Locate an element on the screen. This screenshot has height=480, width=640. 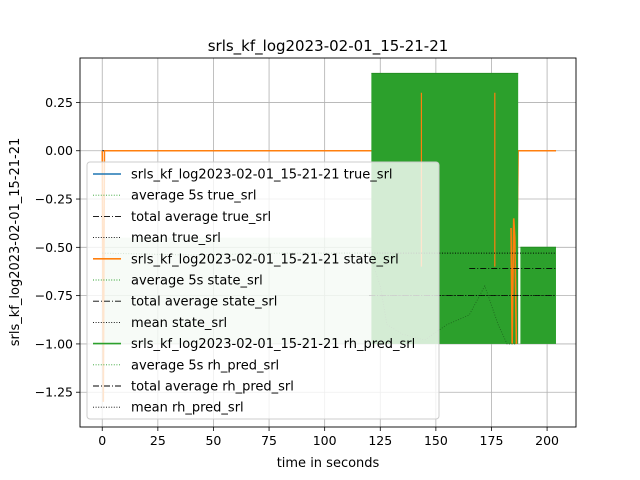
x-tick-label: 25 is located at coordinates (158, 440).